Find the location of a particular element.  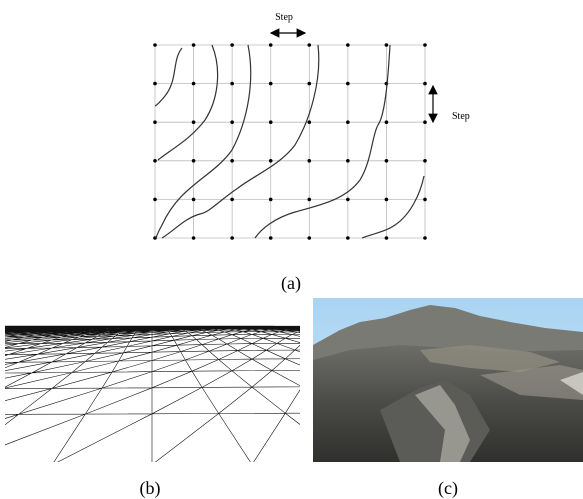

rock-face is located at coordinates (442, 423).